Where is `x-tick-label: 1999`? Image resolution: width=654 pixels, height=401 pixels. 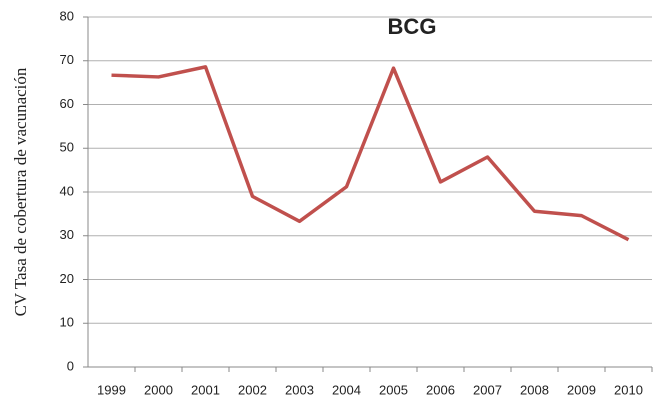 x-tick-label: 1999 is located at coordinates (111, 389).